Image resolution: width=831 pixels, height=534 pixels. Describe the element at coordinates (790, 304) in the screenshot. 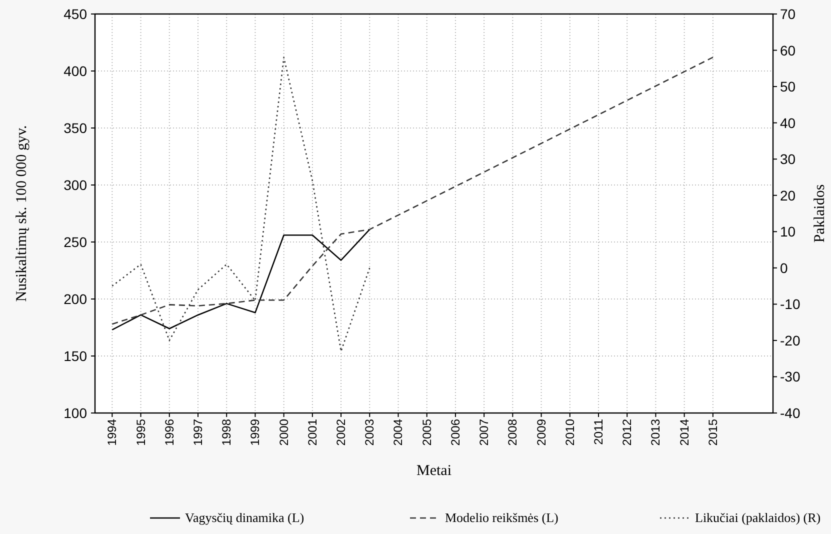

I see `y2-tick-label: -10` at that location.